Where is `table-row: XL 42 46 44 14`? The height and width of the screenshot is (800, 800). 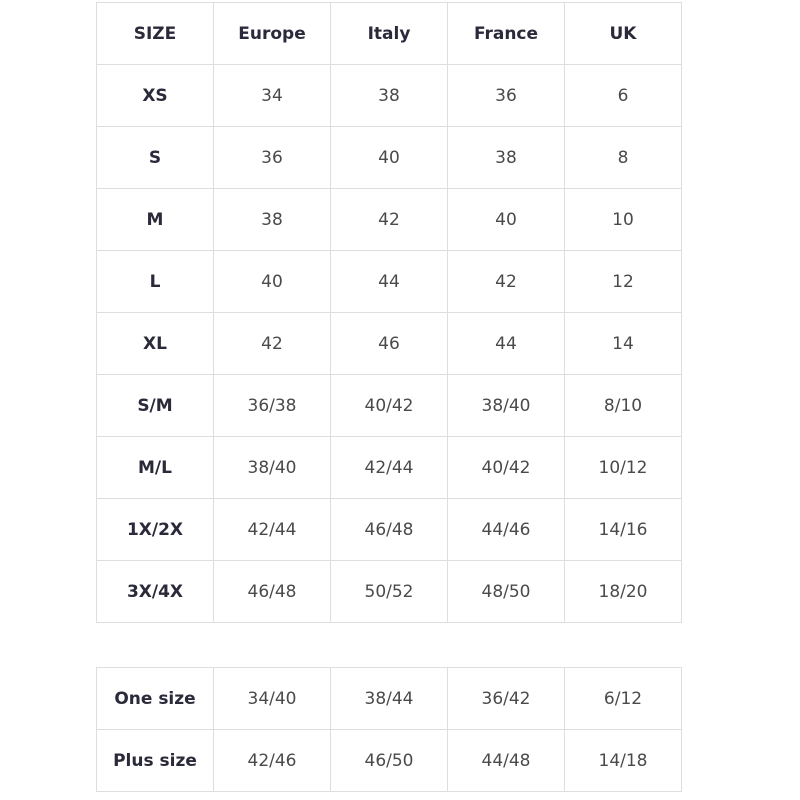 table-row: XL 42 46 44 14 is located at coordinates (389, 343).